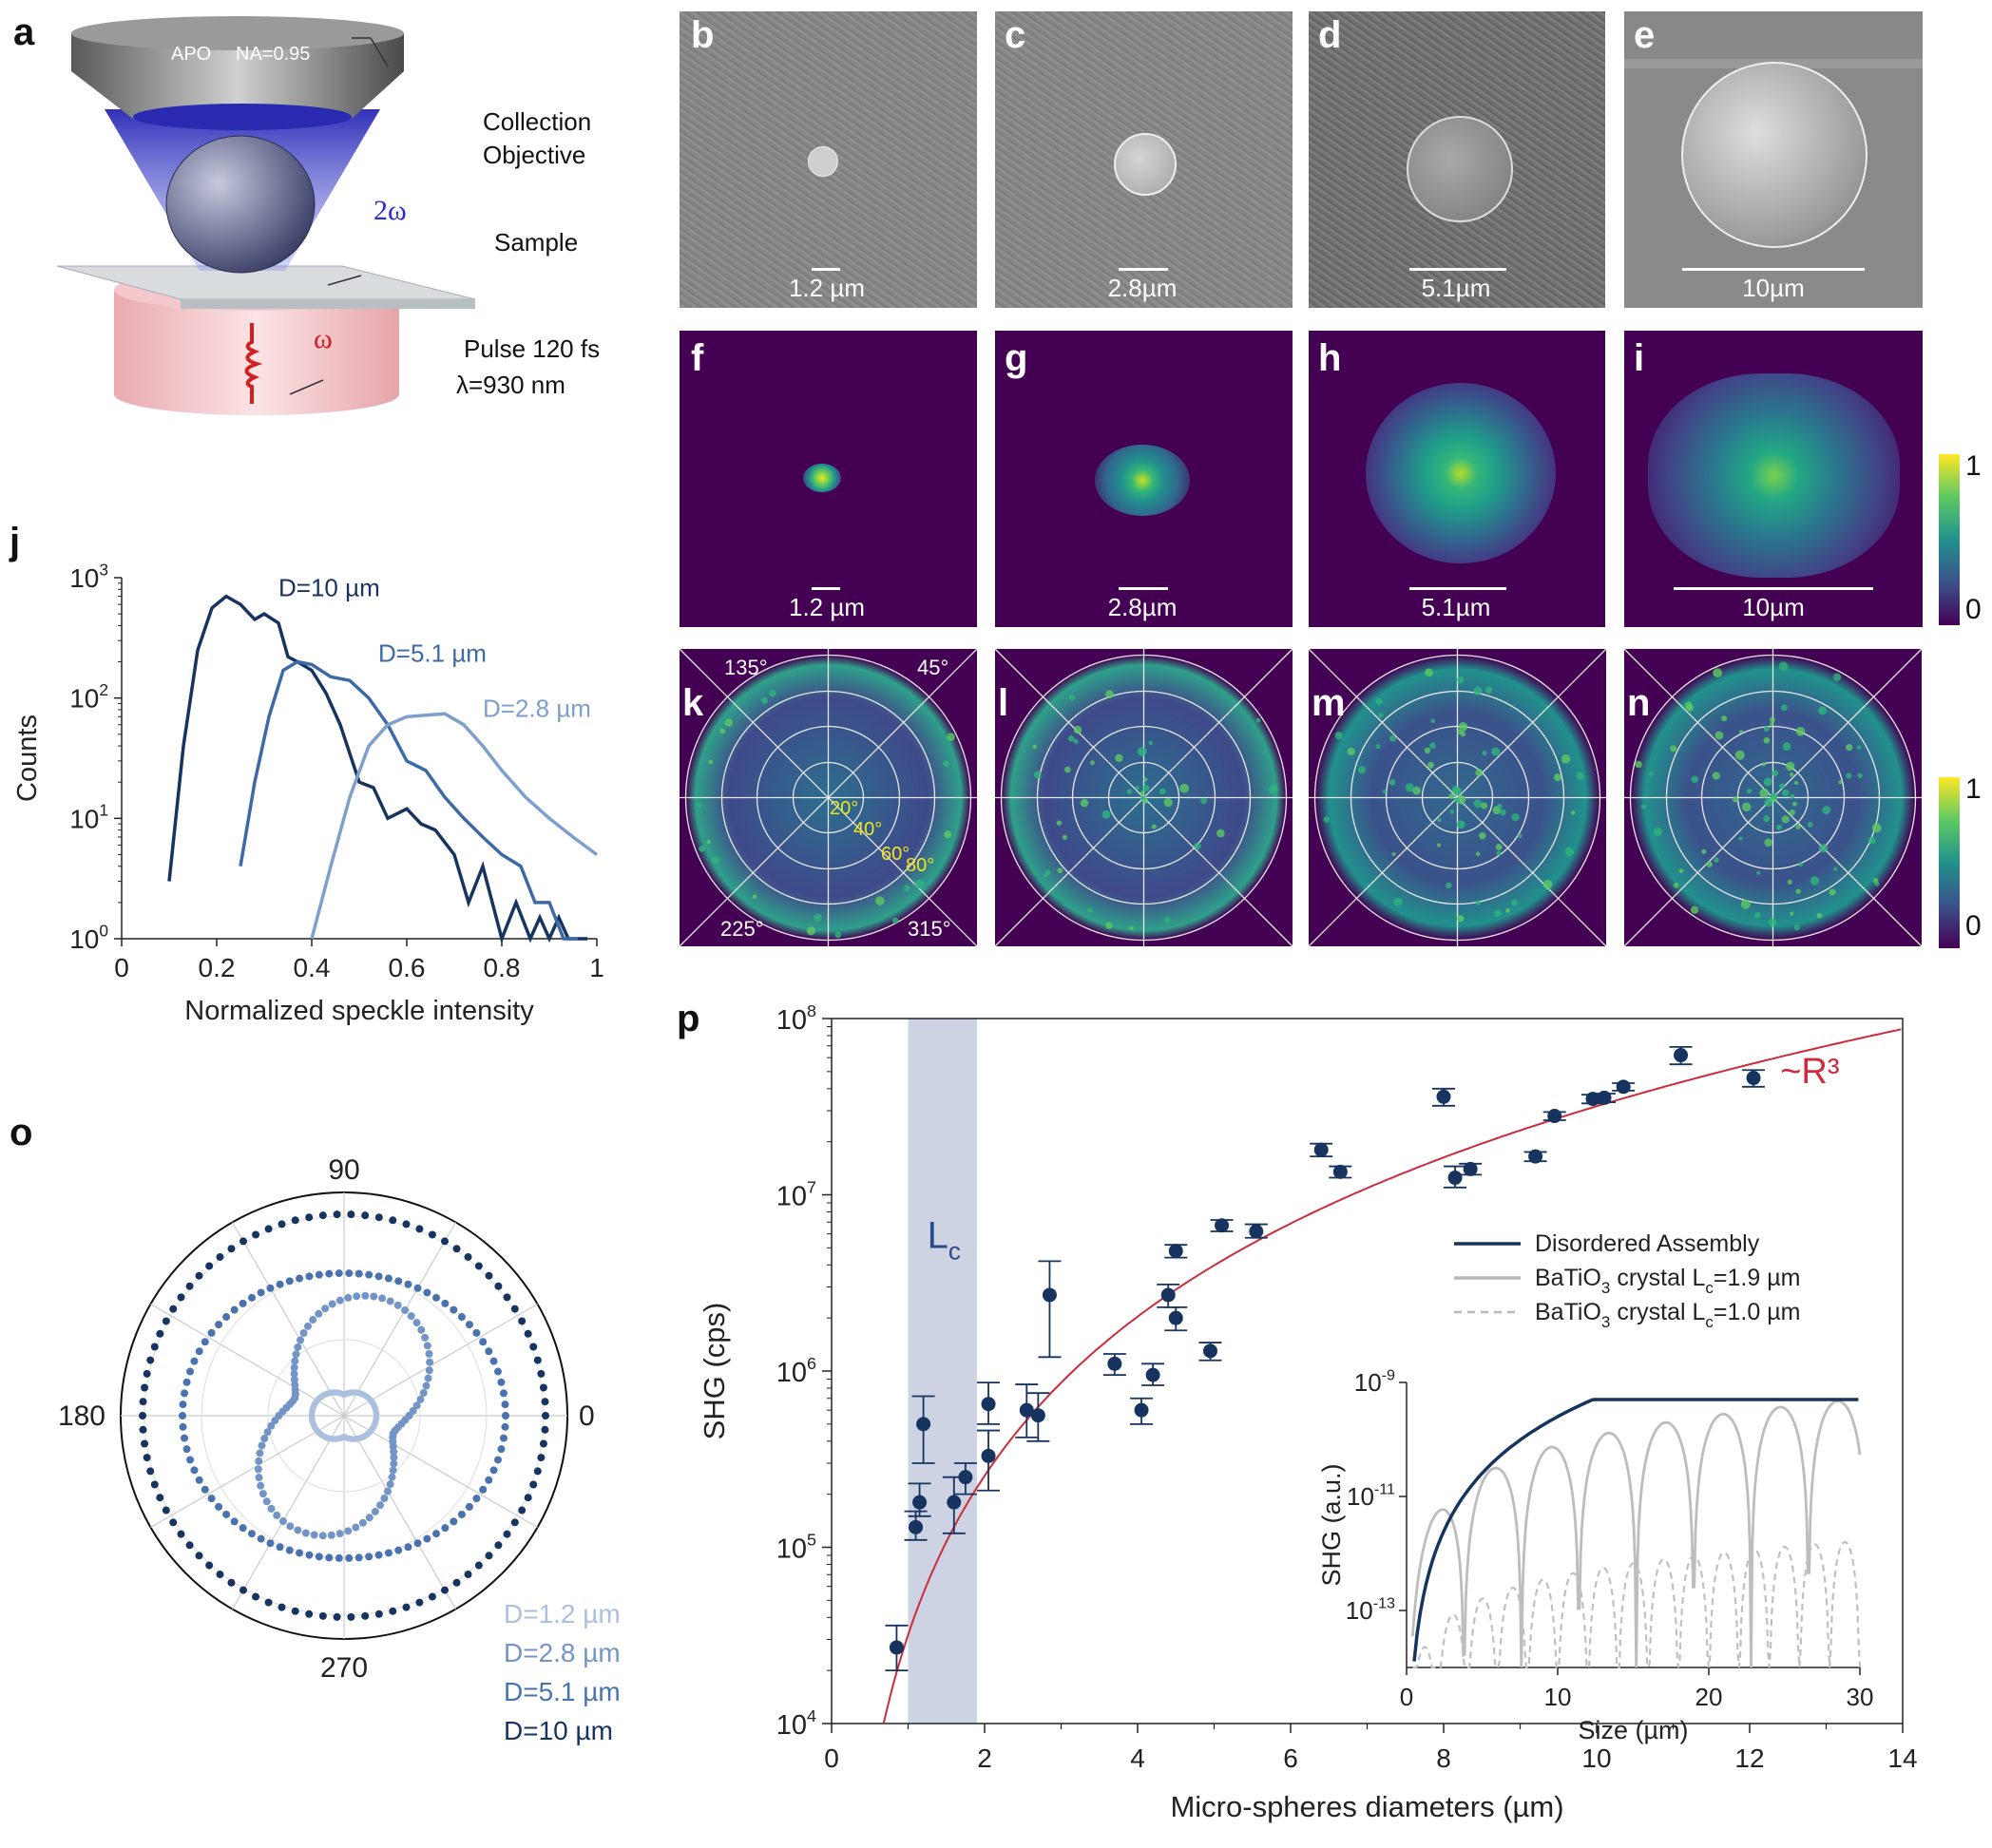  I want to click on scalebar-d, so click(1457, 270).